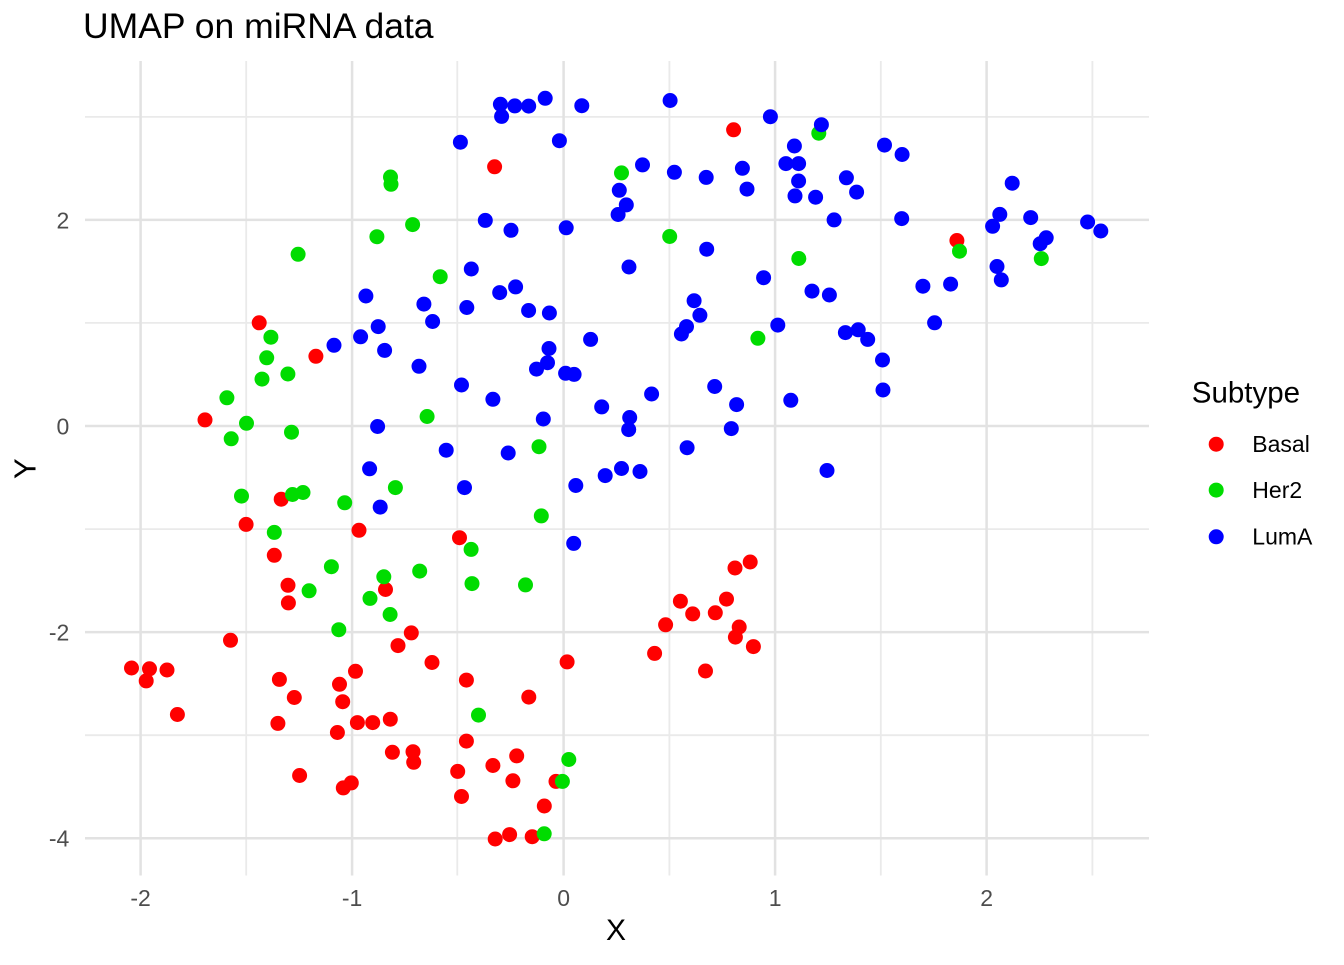 The height and width of the screenshot is (965, 1344). What do you see at coordinates (1282, 537) in the screenshot?
I see `svg-text: LumA` at bounding box center [1282, 537].